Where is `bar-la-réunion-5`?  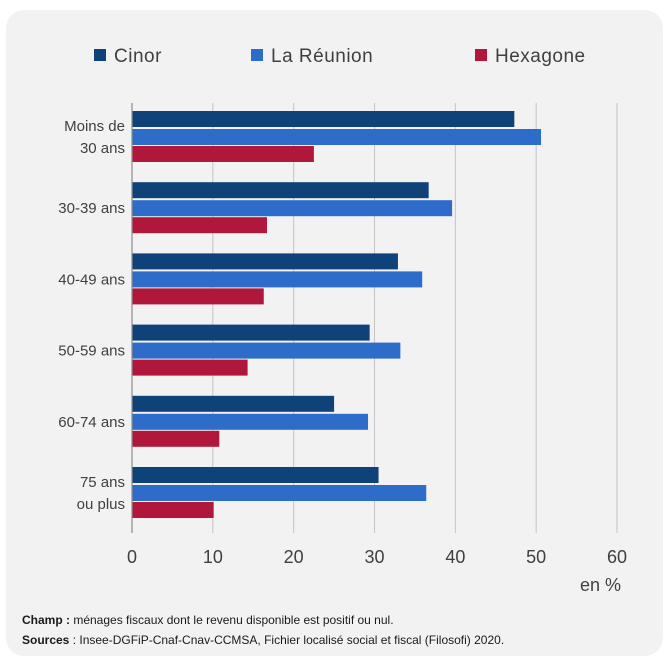
bar-la-réunion-5 is located at coordinates (279, 493).